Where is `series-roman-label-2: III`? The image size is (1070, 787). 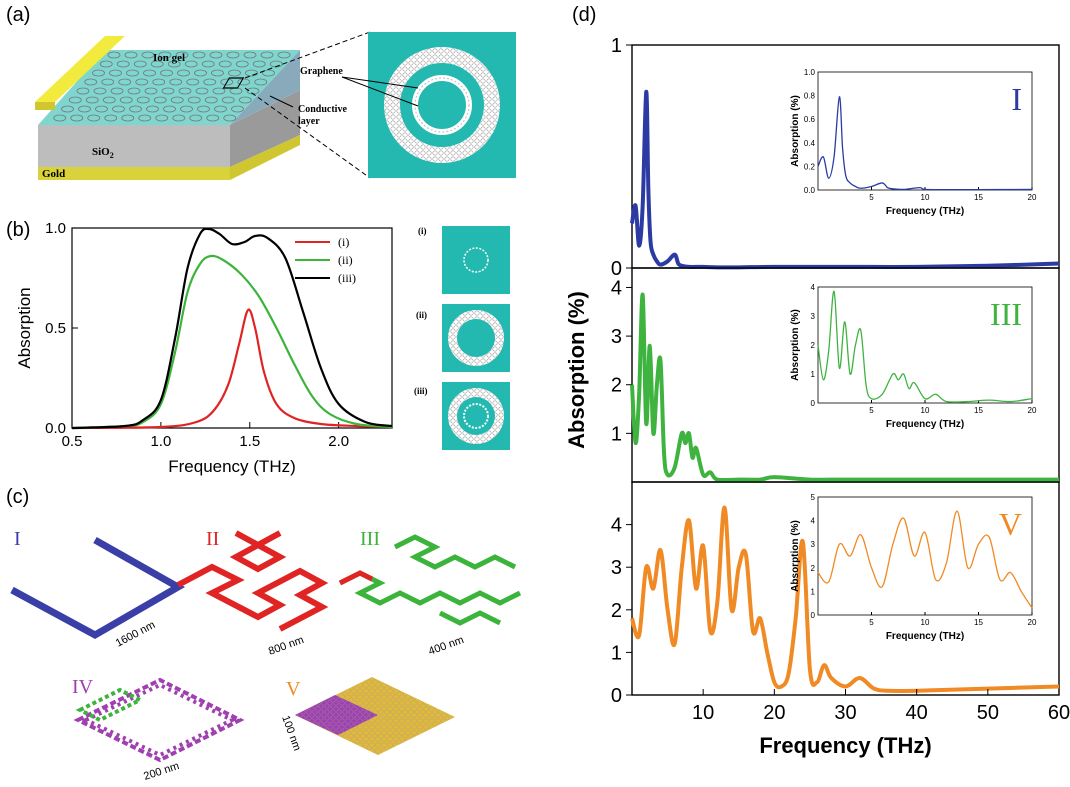
series-roman-label-2: III is located at coordinates (1006, 314).